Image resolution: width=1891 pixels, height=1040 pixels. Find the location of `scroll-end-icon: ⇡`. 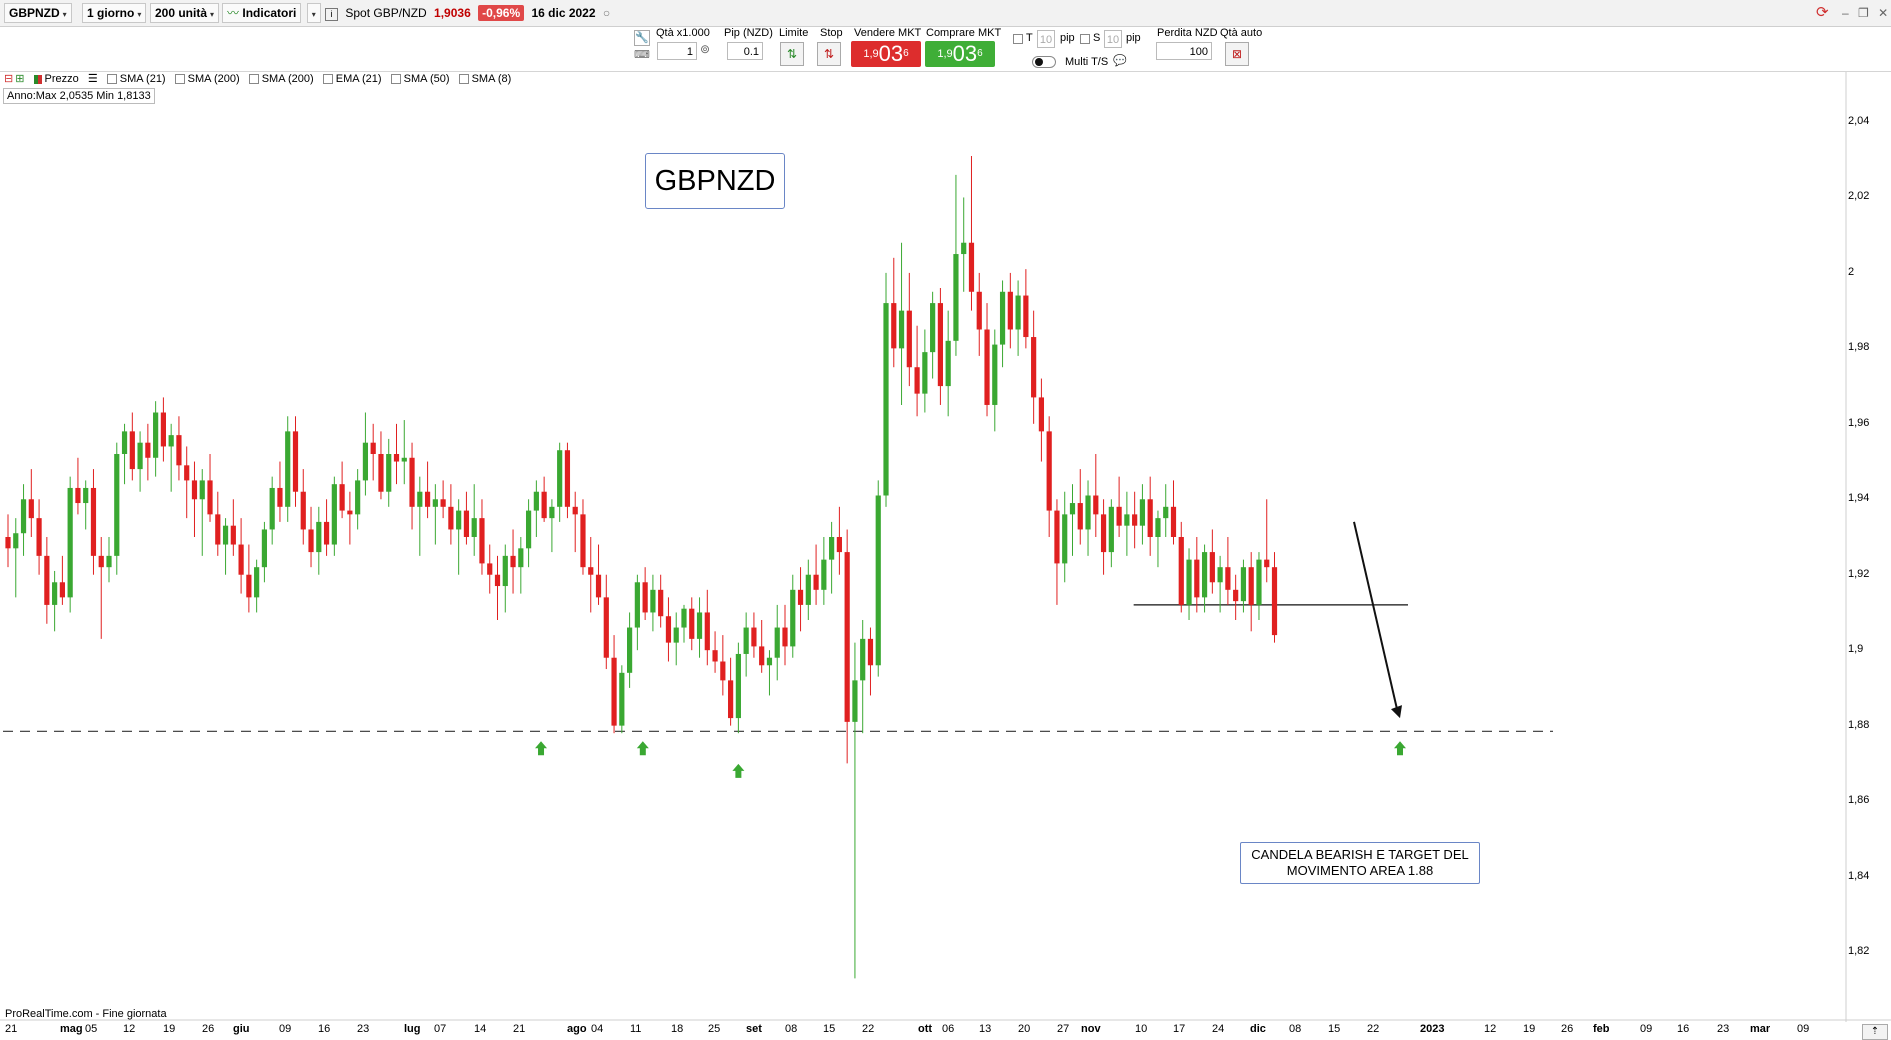

scroll-end-icon: ⇡ is located at coordinates (1875, 1032).